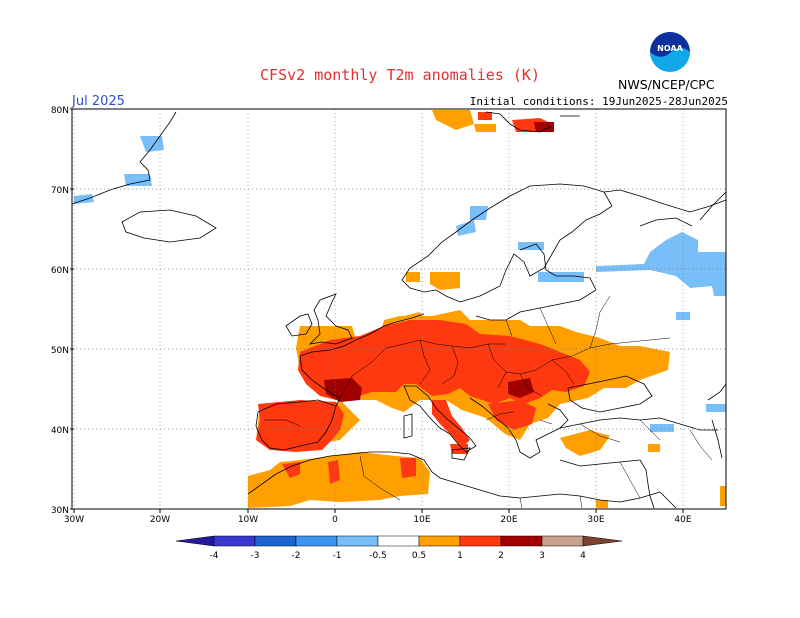  What do you see at coordinates (551, 262) in the screenshot?
I see `anomaly-cool-baltic` at bounding box center [551, 262].